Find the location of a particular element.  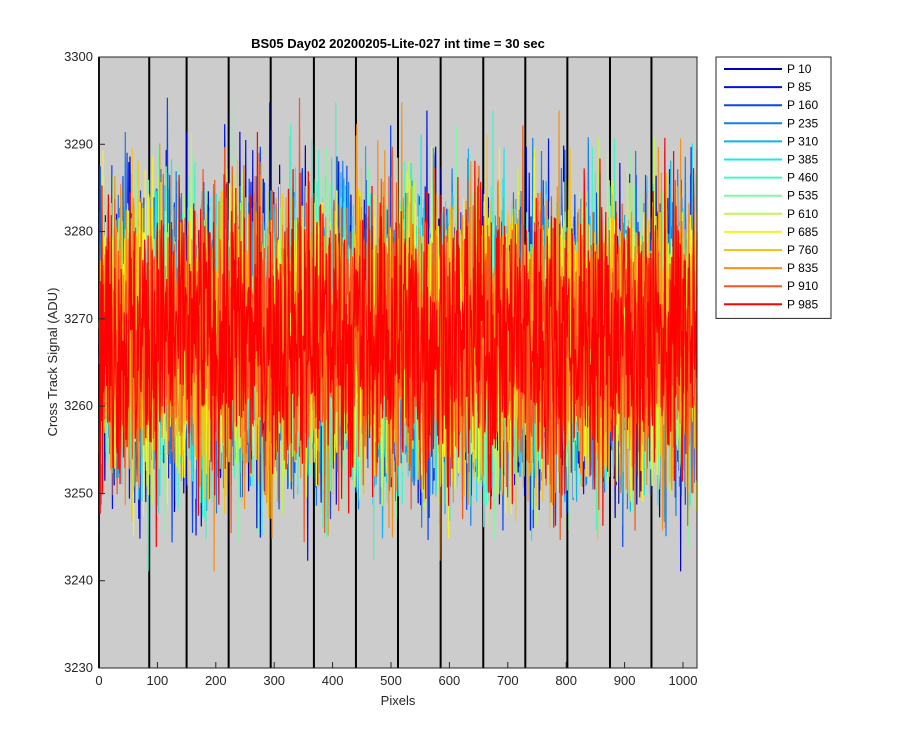

legend-entry: P 10 is located at coordinates (799, 69).